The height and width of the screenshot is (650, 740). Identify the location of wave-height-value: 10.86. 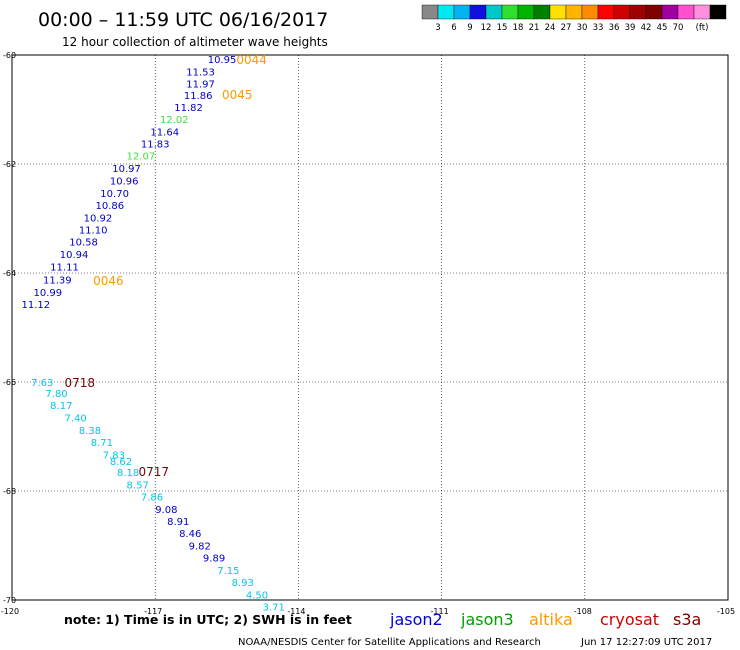
(110, 206).